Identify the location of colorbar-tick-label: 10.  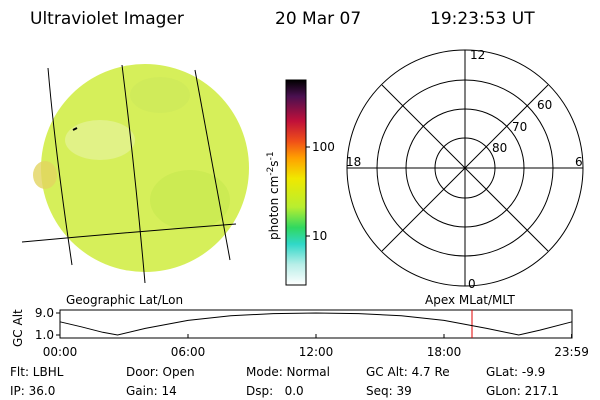
(319, 236).